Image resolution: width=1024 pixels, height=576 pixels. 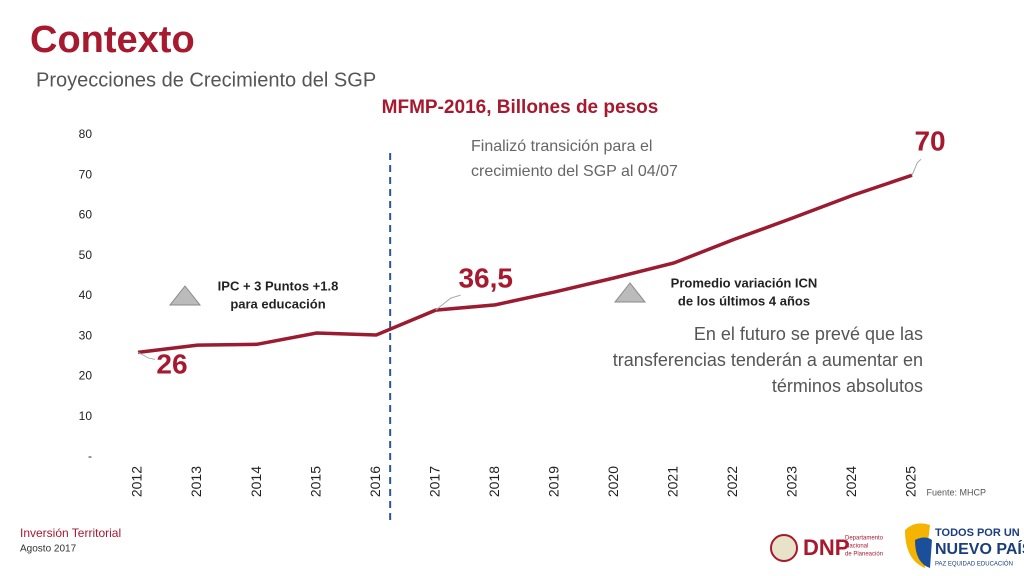 What do you see at coordinates (206, 80) in the screenshot?
I see `slide-subtitle: Proyecciones de Crecimiento del SGP` at bounding box center [206, 80].